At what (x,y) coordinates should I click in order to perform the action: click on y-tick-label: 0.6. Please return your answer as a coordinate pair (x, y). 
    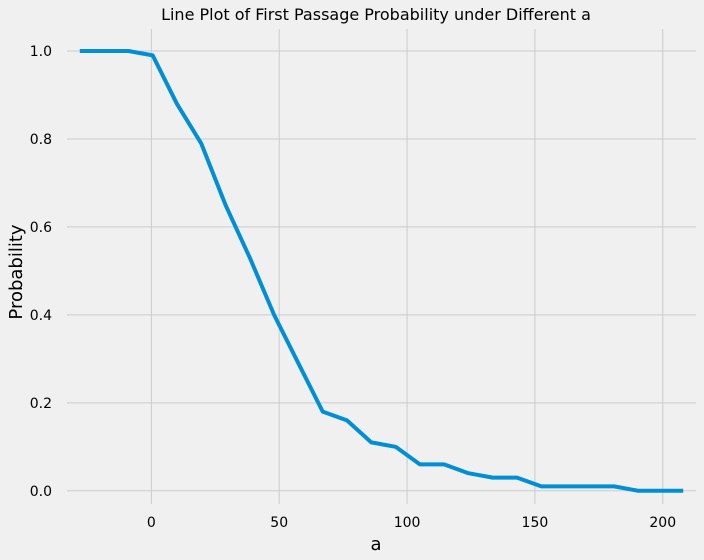
    Looking at the image, I should click on (41, 228).